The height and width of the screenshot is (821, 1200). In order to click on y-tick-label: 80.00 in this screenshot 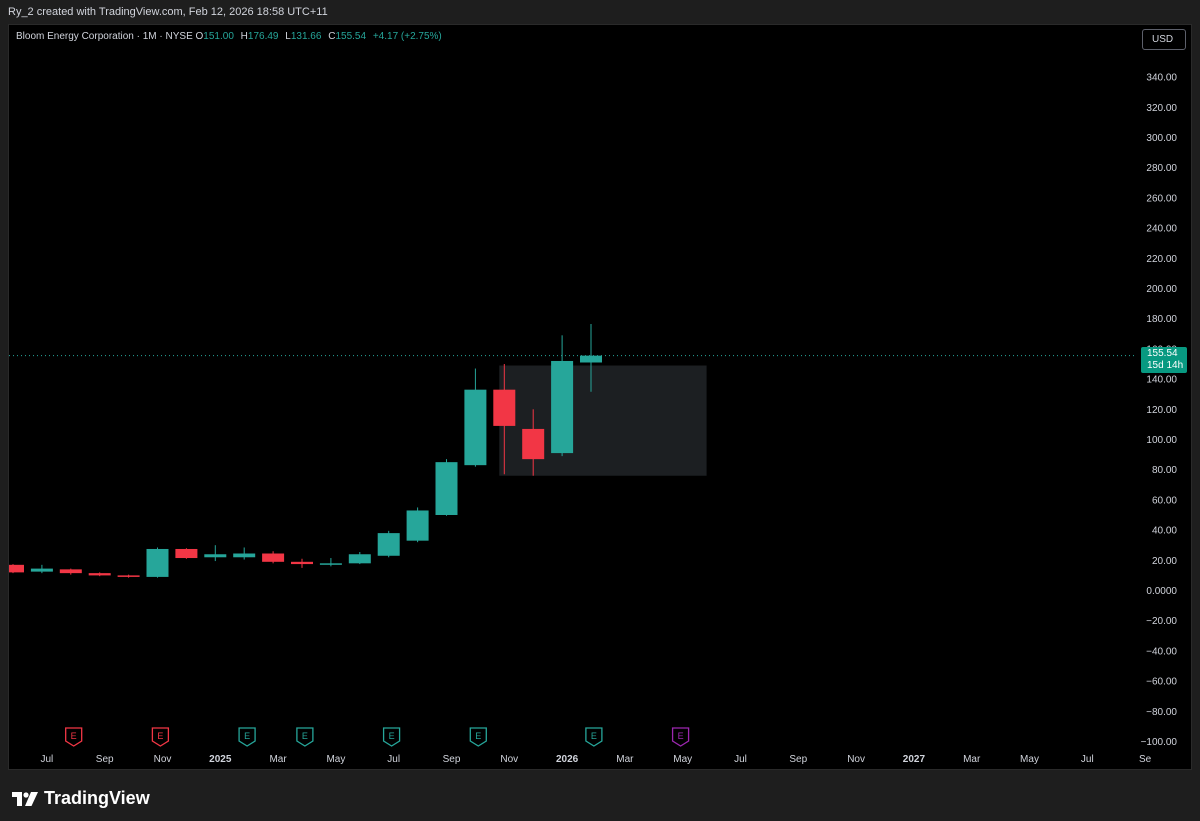, I will do `click(1164, 470)`.